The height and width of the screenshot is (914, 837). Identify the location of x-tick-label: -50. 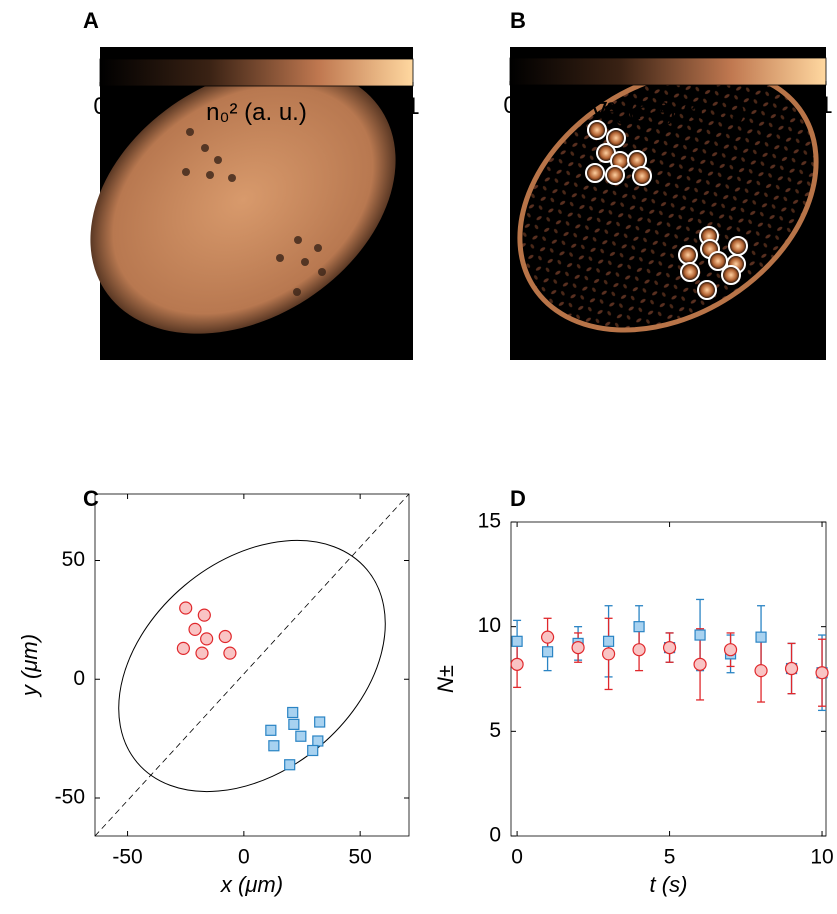
(127, 857).